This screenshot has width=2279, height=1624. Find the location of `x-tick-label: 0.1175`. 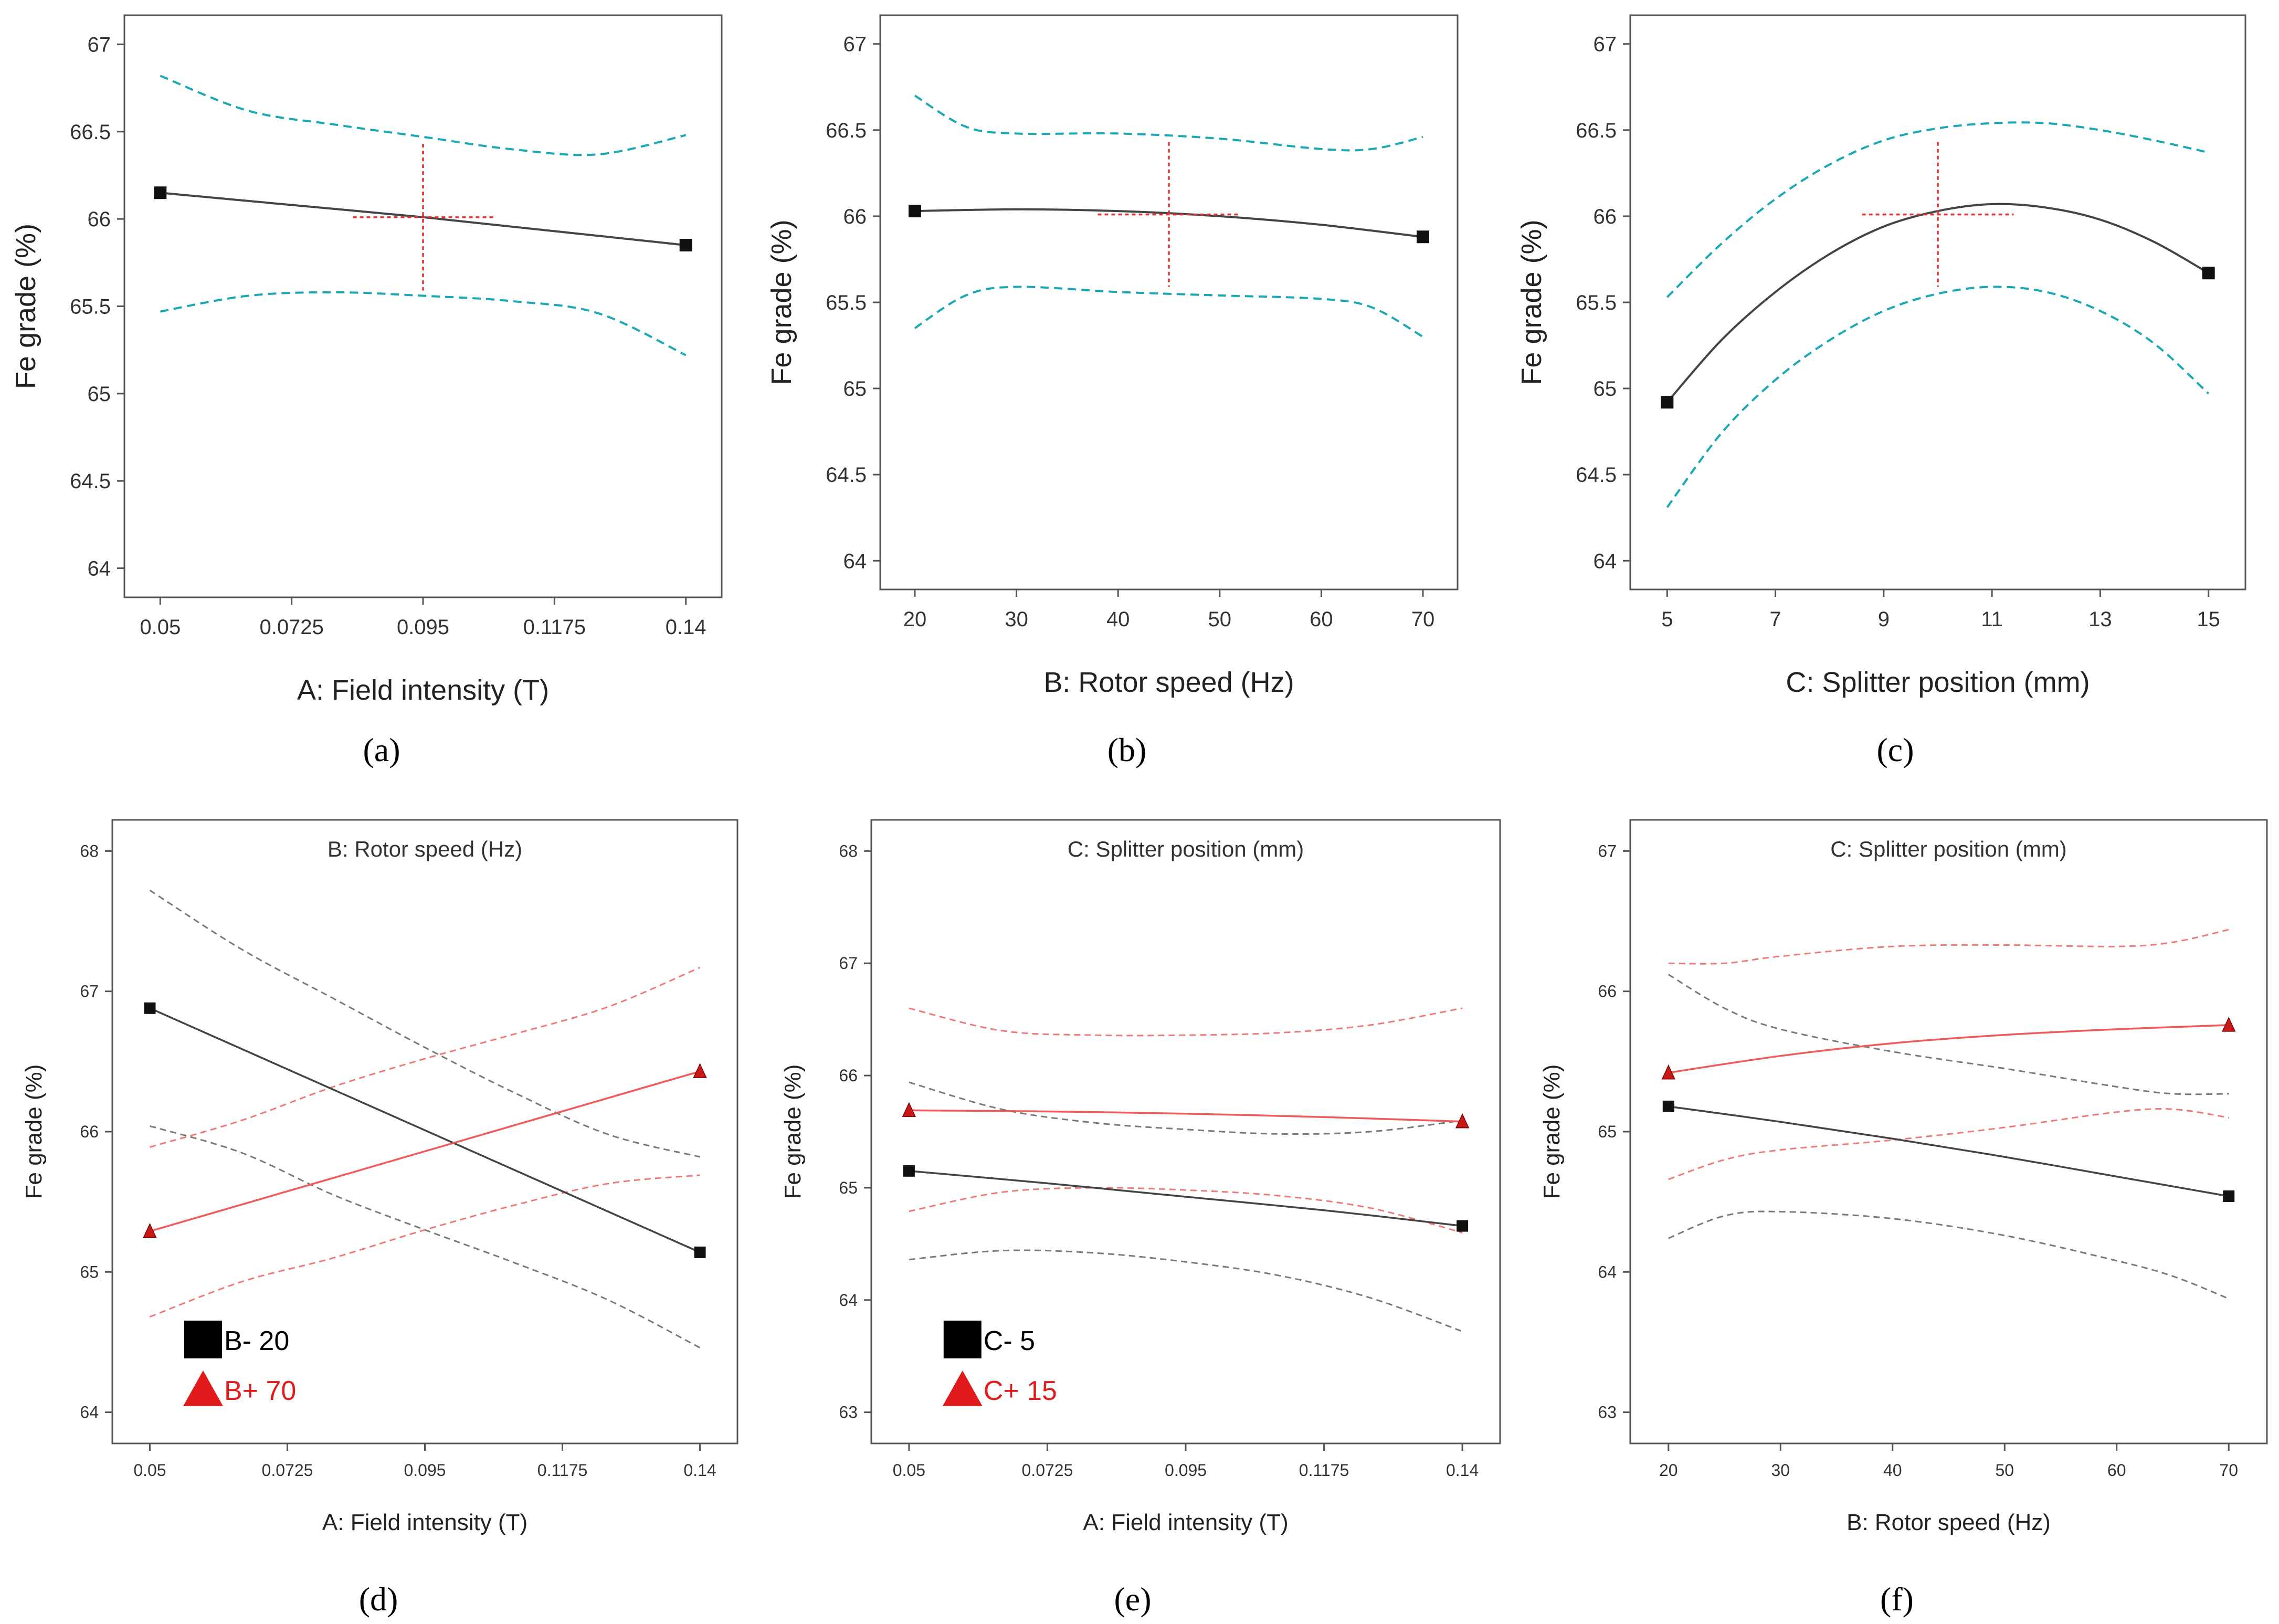

x-tick-label: 0.1175 is located at coordinates (554, 627).